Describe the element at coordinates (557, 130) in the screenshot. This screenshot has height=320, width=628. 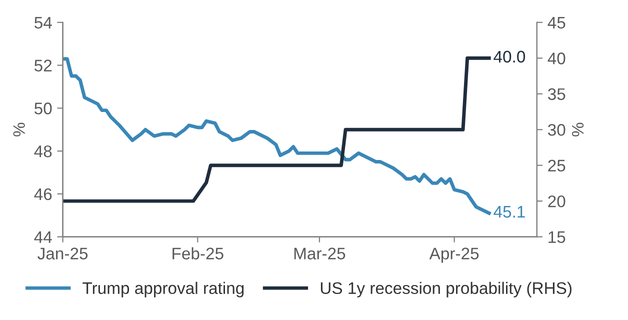
I see `y2-tick-label: 30` at that location.